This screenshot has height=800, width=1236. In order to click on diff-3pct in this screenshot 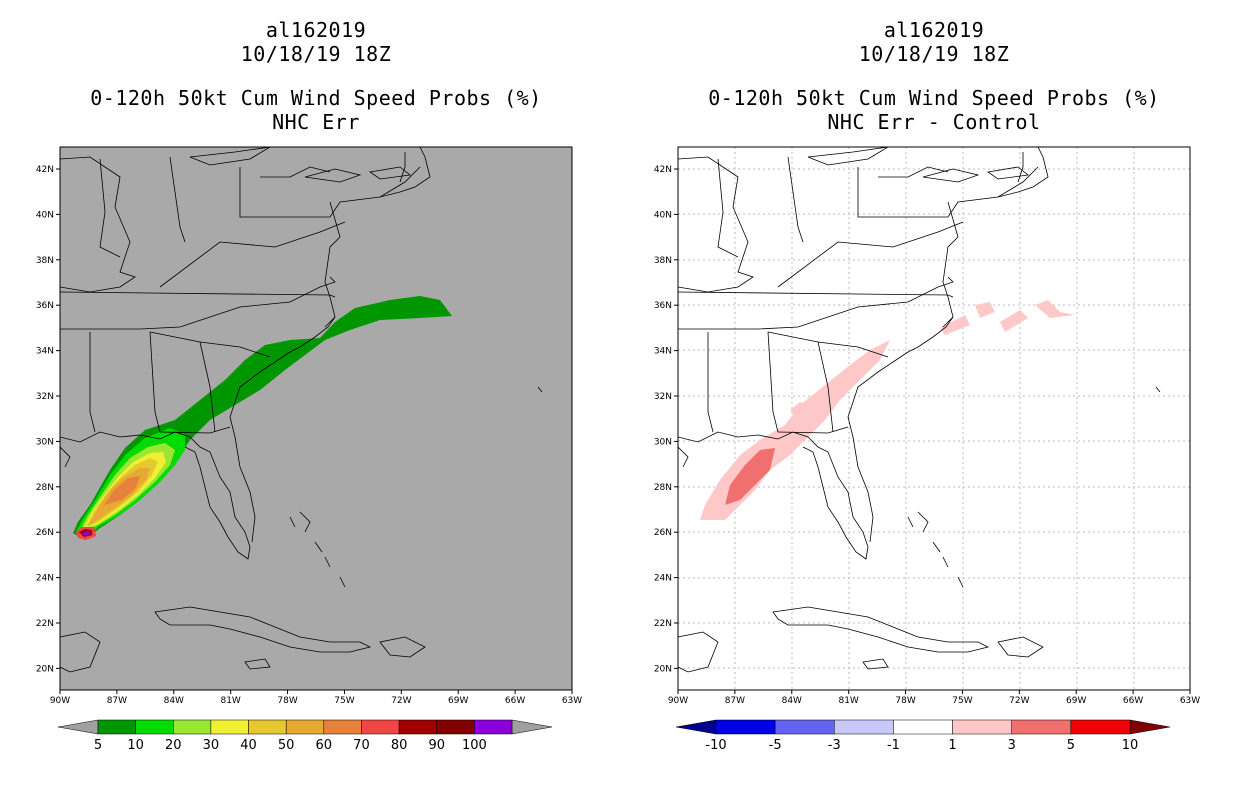, I will do `click(750, 476)`.